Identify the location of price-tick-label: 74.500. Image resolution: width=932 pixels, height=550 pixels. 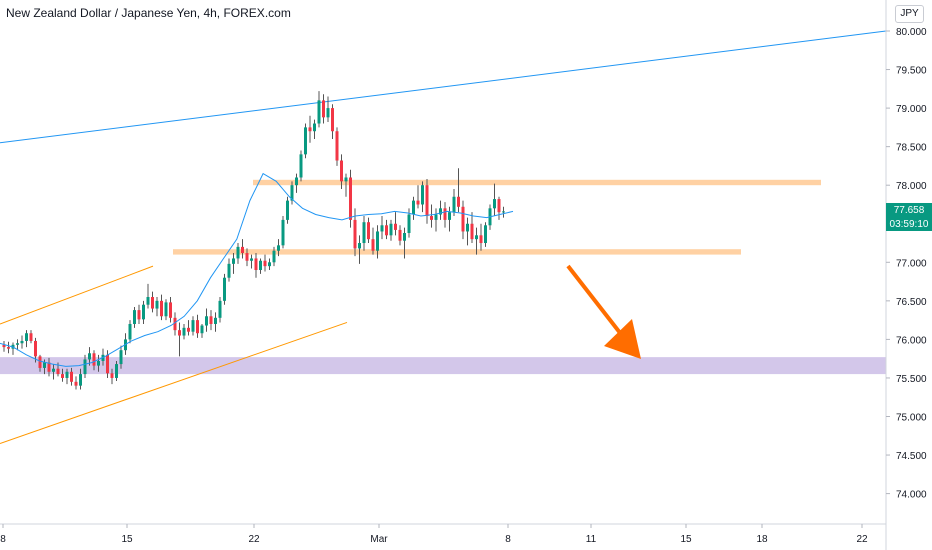
(911, 456).